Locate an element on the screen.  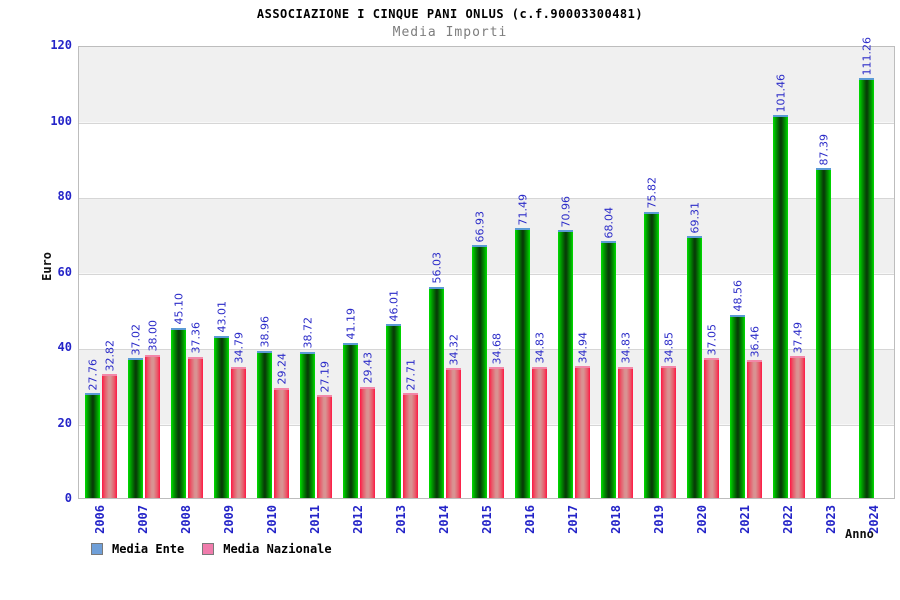
y-tick-label-20: 20 is located at coordinates (64, 422).